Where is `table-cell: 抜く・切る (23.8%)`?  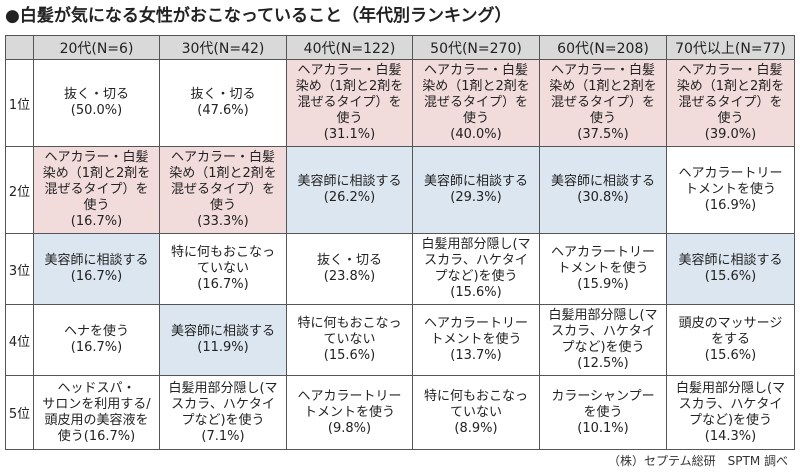
table-cell: 抜く・切る (23.8%) is located at coordinates (349, 269).